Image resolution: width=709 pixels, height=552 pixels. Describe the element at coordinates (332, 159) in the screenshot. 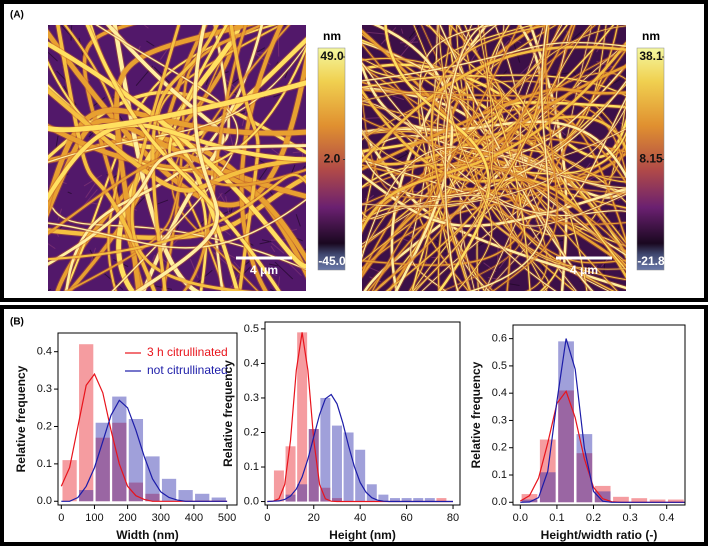

I see `colorbar-label: 2.0` at that location.